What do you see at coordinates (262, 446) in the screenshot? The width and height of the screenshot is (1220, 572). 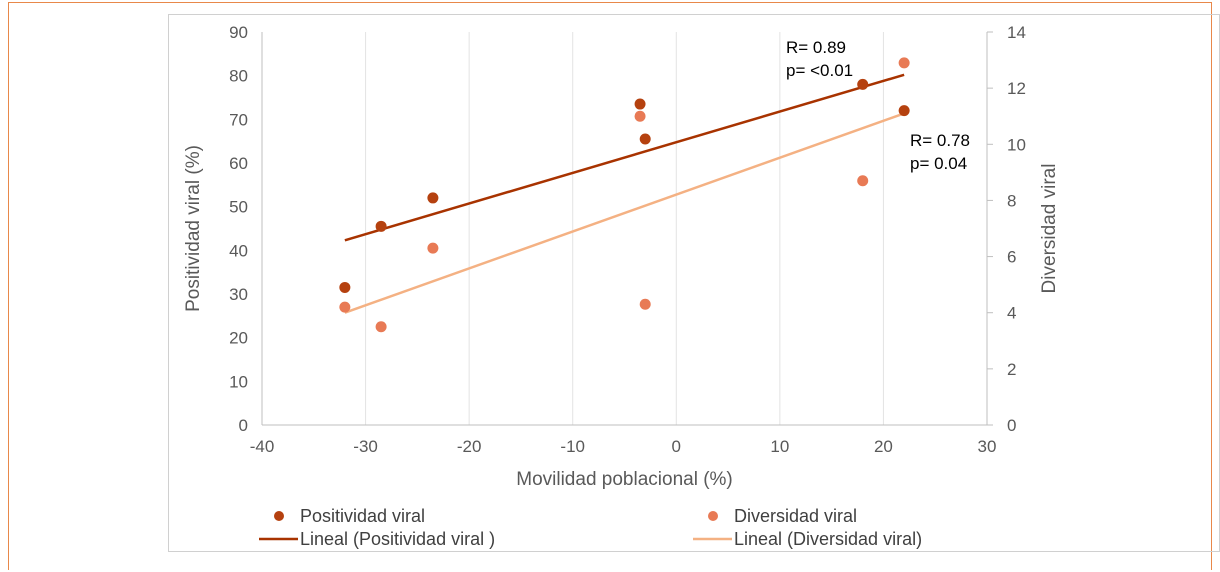 I see `x-tick-label: -40` at bounding box center [262, 446].